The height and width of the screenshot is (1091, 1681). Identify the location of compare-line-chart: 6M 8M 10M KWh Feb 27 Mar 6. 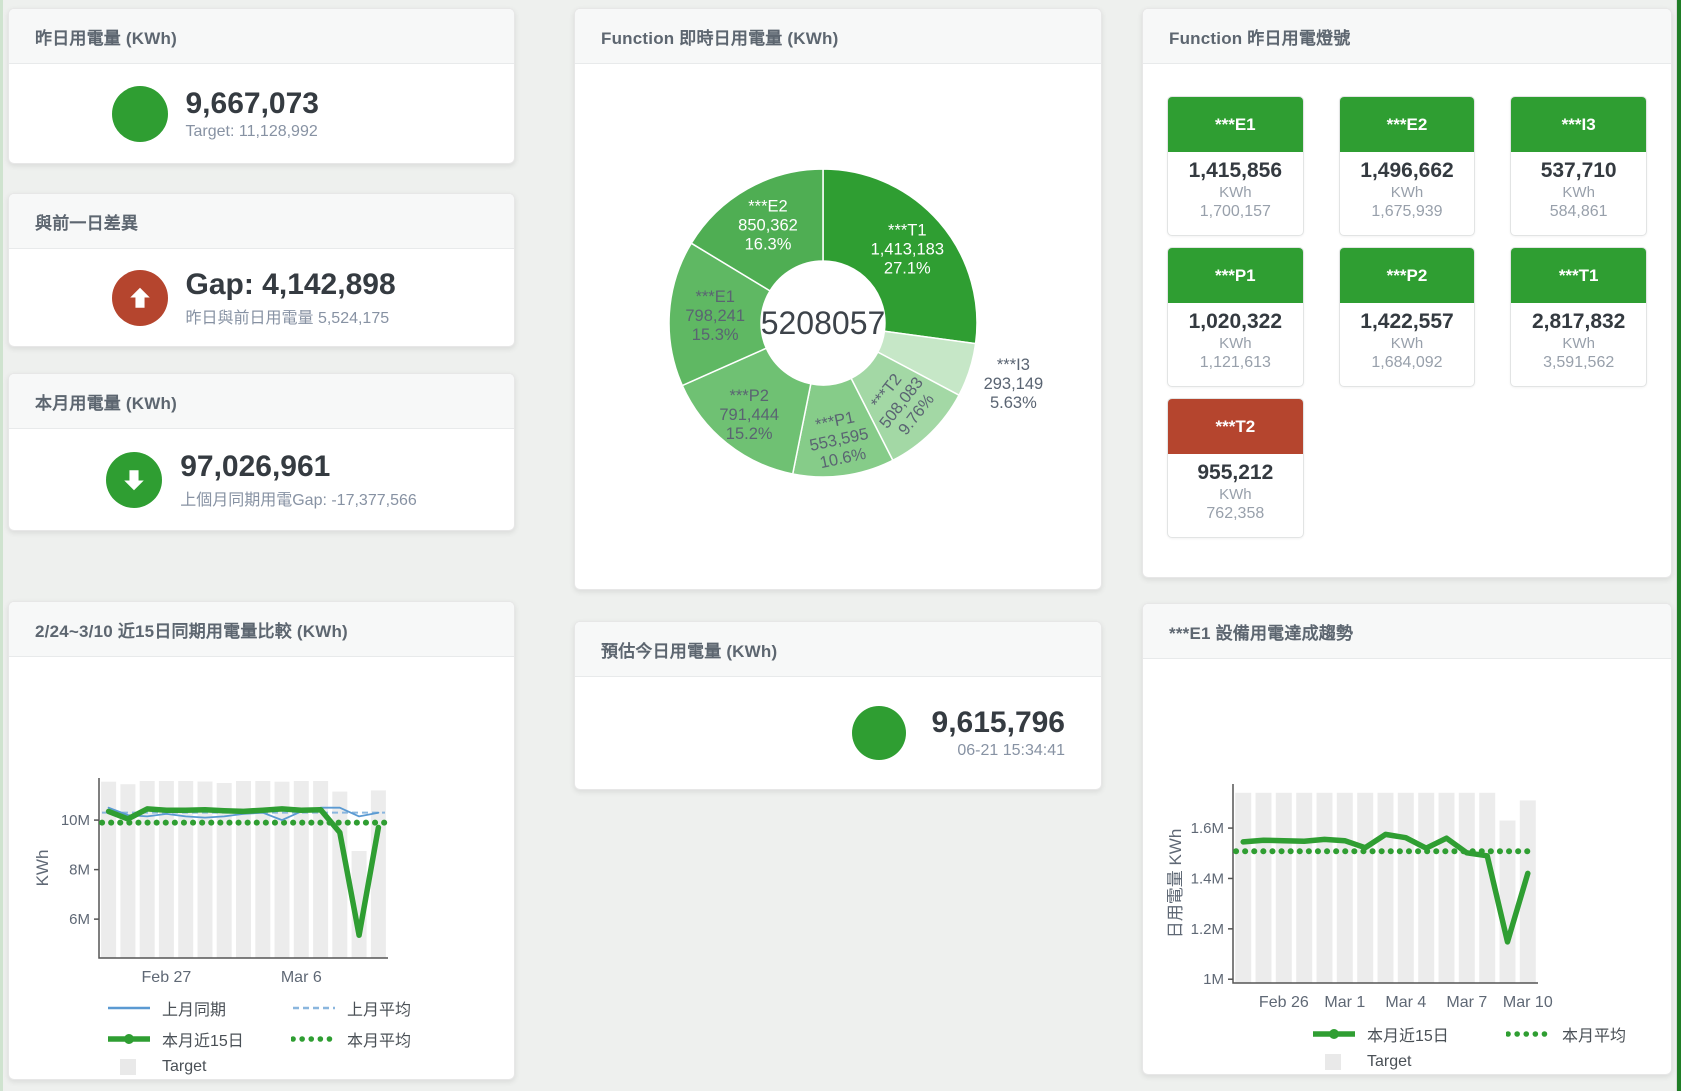
(262, 822).